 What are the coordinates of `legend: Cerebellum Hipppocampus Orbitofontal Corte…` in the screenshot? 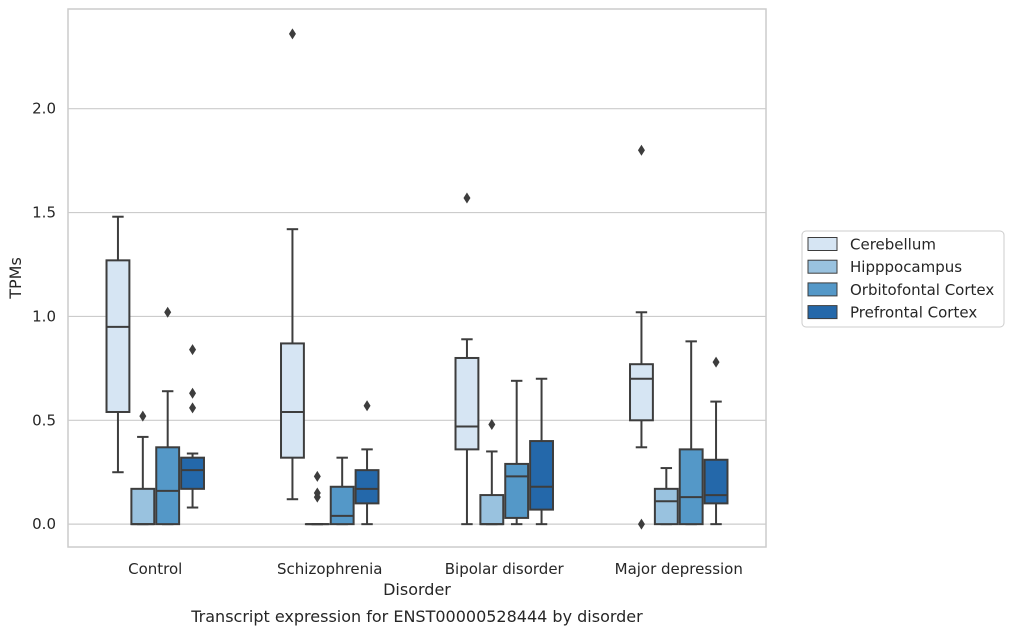 It's located at (903, 279).